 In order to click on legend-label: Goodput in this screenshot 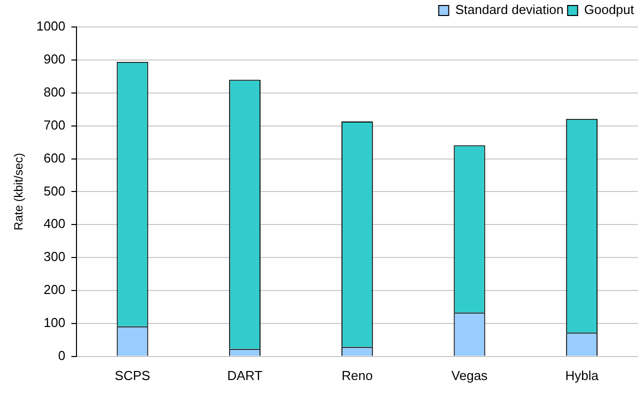, I will do `click(609, 10)`.